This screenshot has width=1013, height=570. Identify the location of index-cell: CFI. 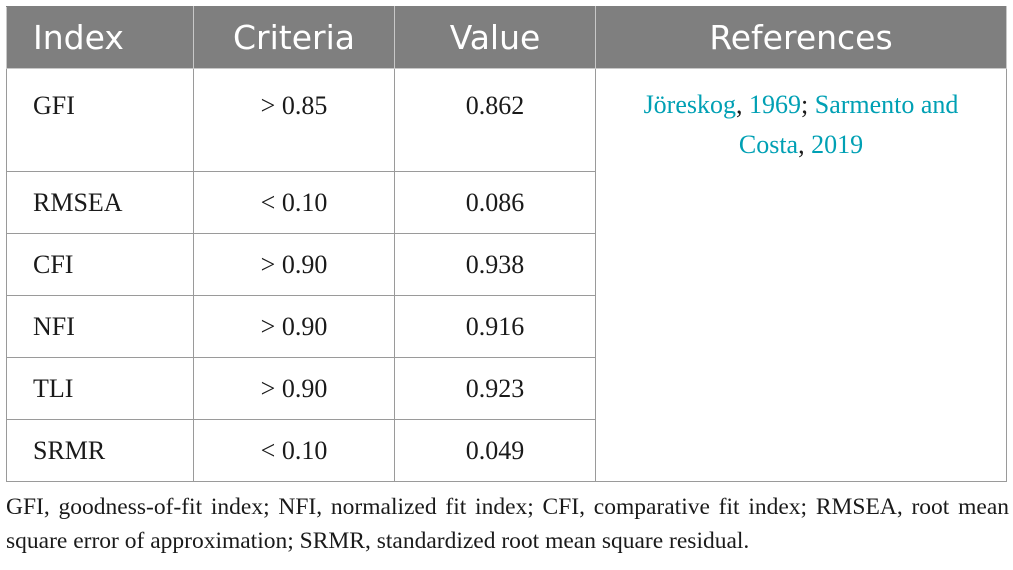
(100, 264).